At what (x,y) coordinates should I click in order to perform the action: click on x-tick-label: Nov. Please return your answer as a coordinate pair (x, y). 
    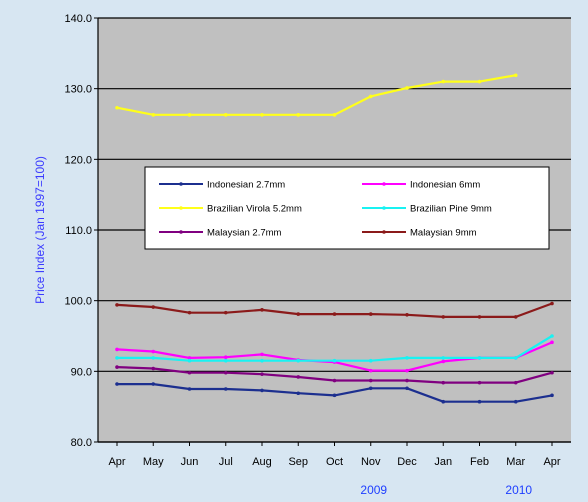
    Looking at the image, I should click on (371, 462).